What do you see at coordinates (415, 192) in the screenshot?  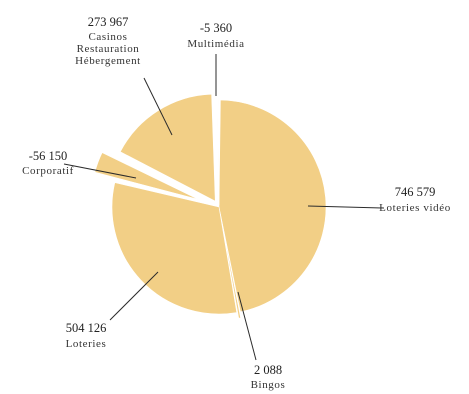 I see `slice-value-label: 746 579` at bounding box center [415, 192].